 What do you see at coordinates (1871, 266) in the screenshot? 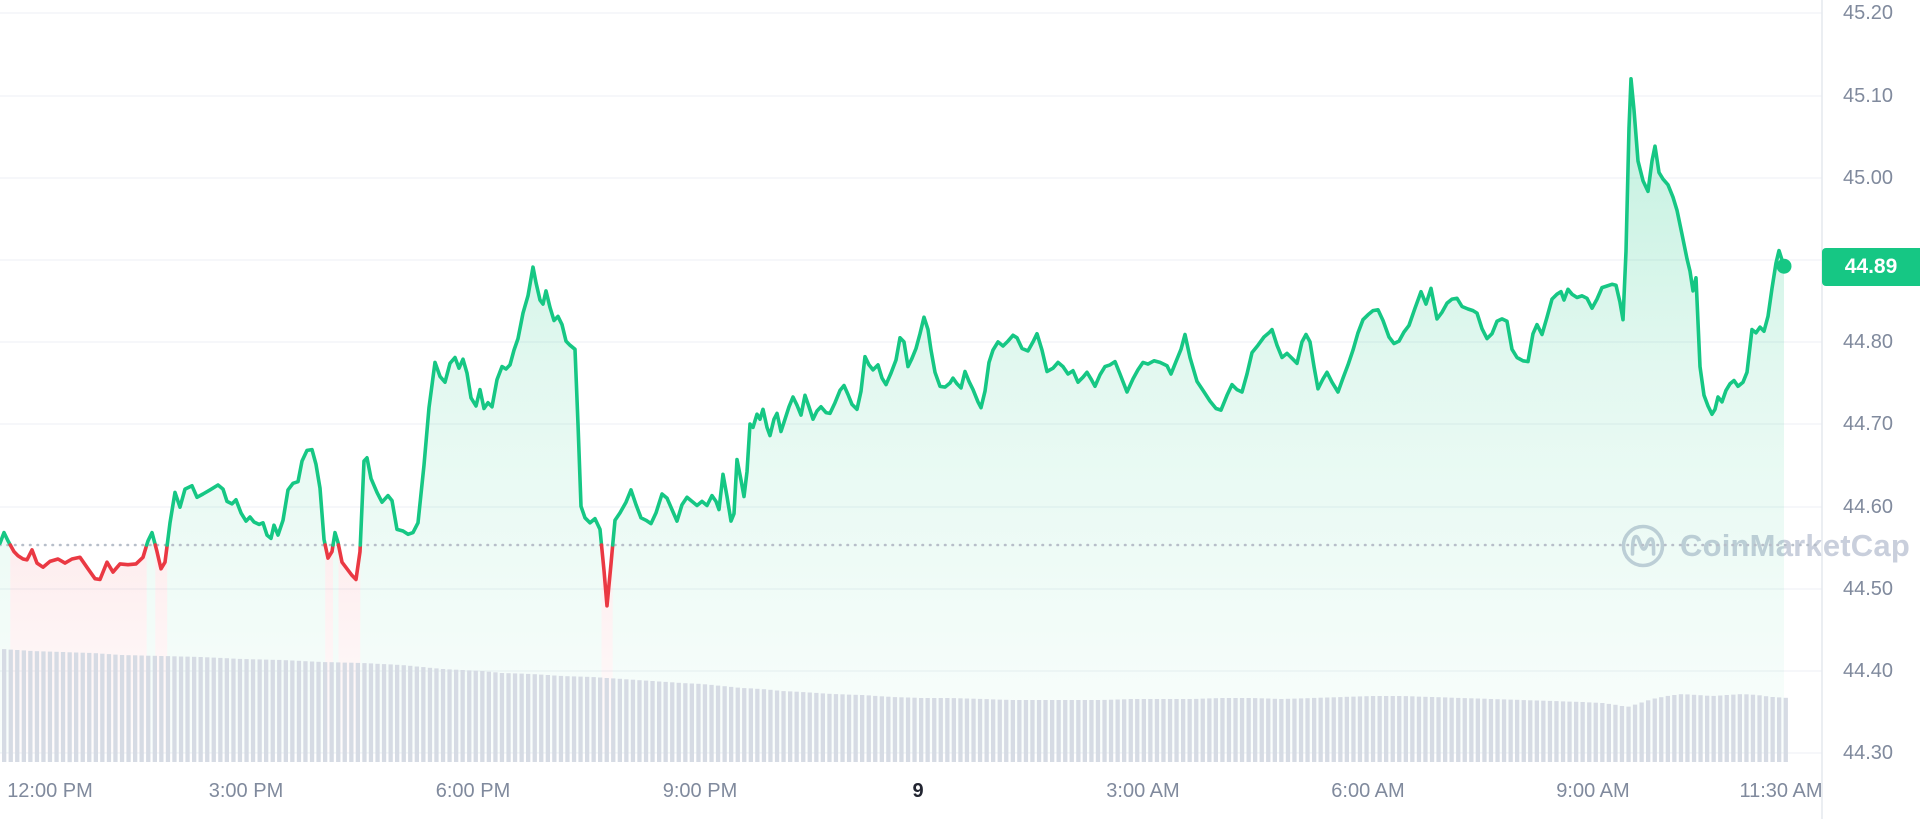
I see `current-price-badge-label: 44.89` at bounding box center [1871, 266].